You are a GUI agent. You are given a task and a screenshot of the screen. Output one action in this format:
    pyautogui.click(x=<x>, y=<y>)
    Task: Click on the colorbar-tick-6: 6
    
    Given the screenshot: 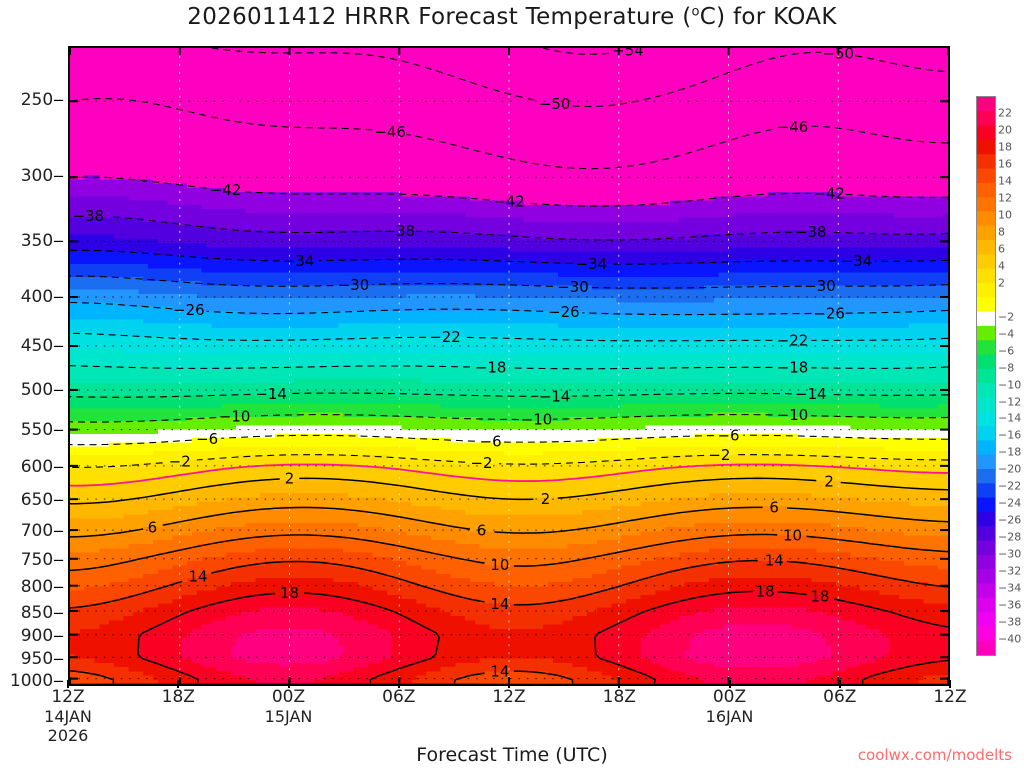 What is the action you would take?
    pyautogui.click(x=1001, y=248)
    